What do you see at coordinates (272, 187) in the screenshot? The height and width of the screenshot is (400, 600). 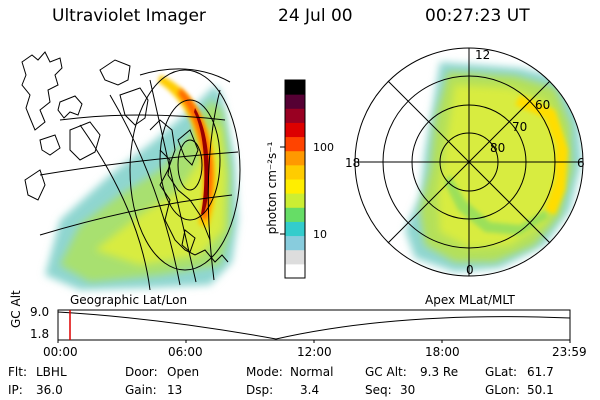 I see `colorbar-unit-label: photon cm⁻²s⁻¹` at bounding box center [272, 187].